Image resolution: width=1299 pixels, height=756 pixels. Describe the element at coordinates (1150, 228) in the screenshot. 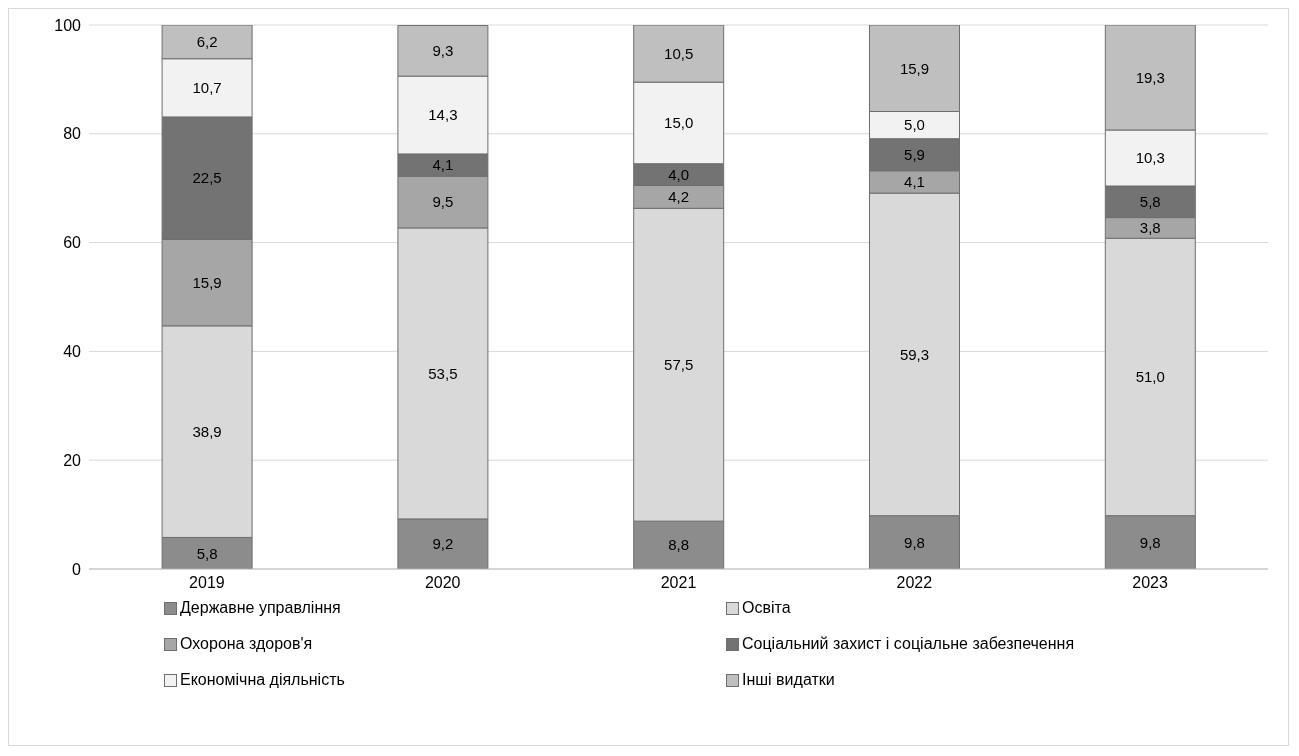

I see `data-label: 3,8` at that location.